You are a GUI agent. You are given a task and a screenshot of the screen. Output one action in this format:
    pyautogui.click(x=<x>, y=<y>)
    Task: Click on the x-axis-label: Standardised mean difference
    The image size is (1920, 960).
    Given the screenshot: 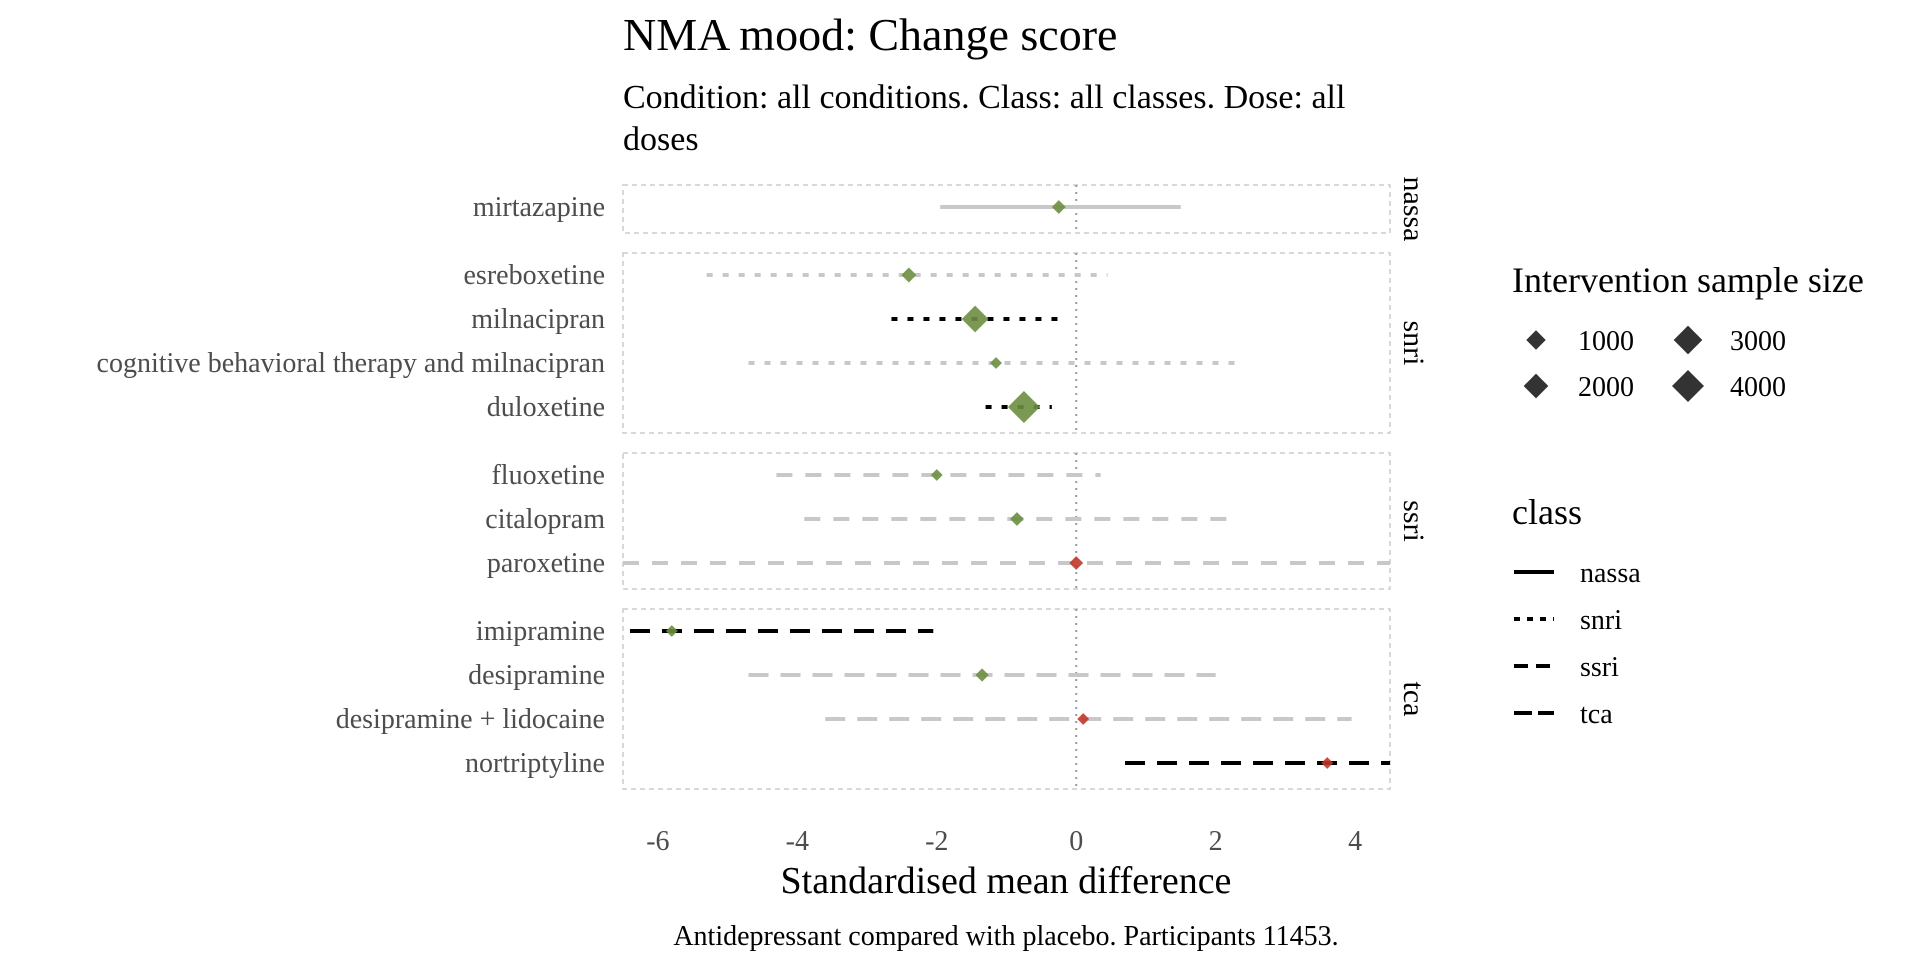 What is the action you would take?
    pyautogui.click(x=1006, y=881)
    